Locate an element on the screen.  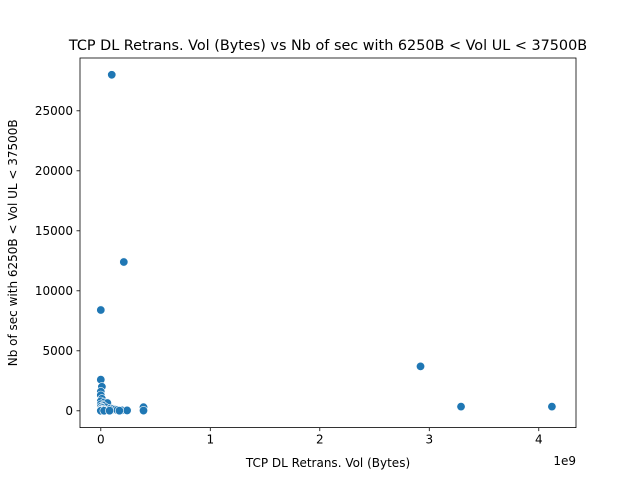
y-tick-label: 25000 is located at coordinates (54, 111).